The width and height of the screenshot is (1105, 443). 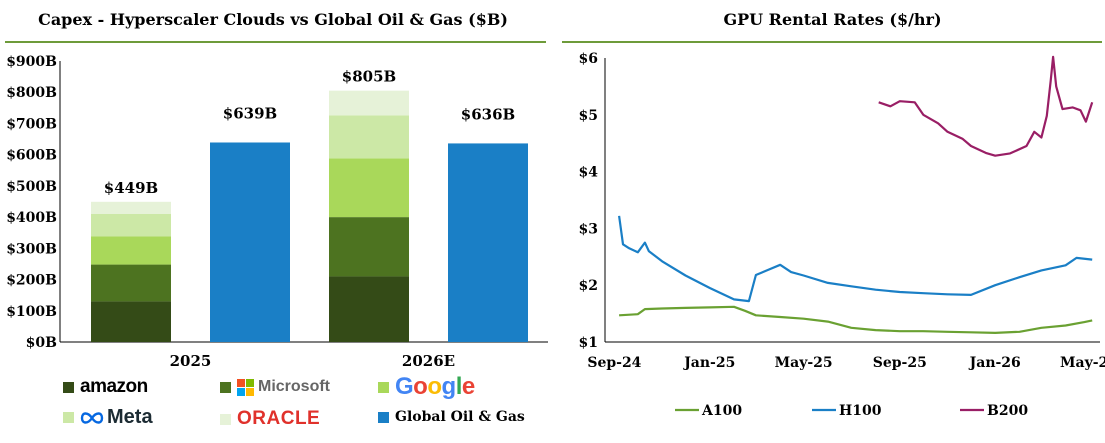 What do you see at coordinates (488, 114) in the screenshot?
I see `capex-oil-gas-label: $636B` at bounding box center [488, 114].